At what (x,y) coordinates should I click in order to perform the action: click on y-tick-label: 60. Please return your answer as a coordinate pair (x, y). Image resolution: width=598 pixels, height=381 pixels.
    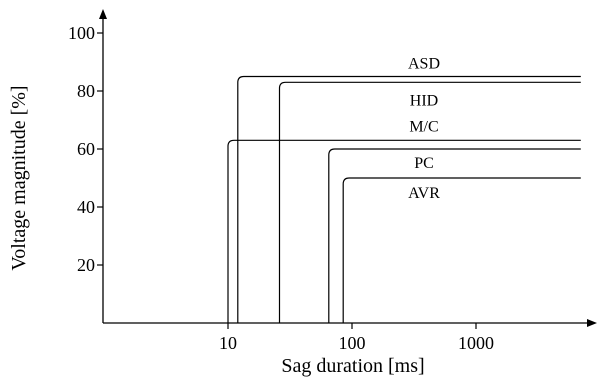
    Looking at the image, I should click on (86, 149).